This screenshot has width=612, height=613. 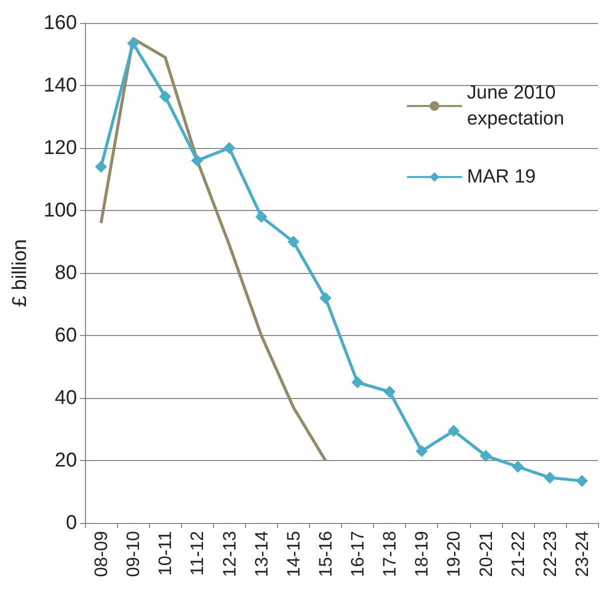 I want to click on x-tick-label: 09-10, so click(x=133, y=554).